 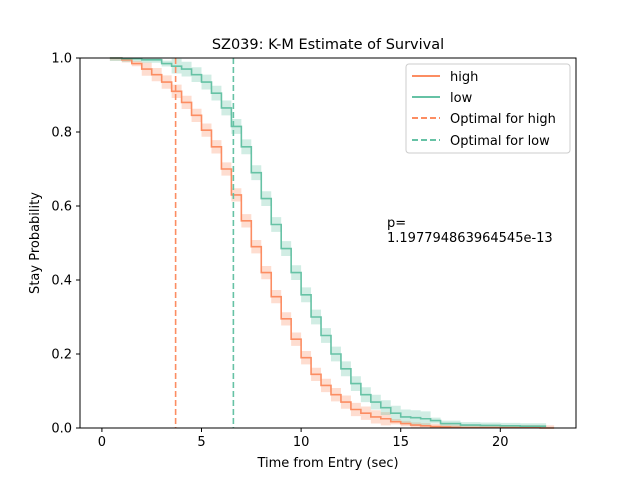 What do you see at coordinates (464, 77) in the screenshot?
I see `legend-high-label: high` at bounding box center [464, 77].